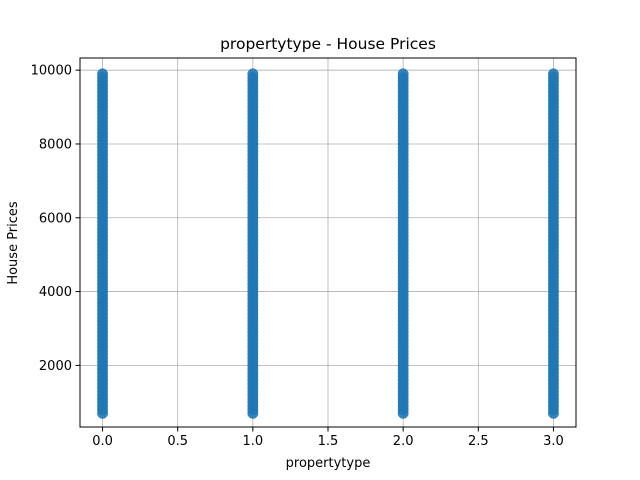 The image size is (640, 480). I want to click on x-tick-label: 0.0, so click(102, 441).